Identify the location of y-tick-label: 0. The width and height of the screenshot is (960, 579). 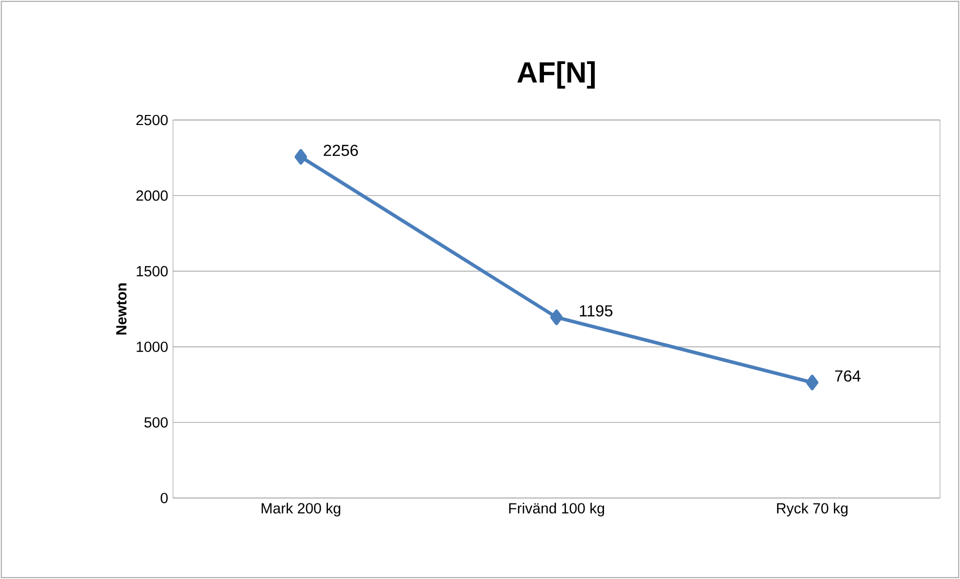
(164, 498).